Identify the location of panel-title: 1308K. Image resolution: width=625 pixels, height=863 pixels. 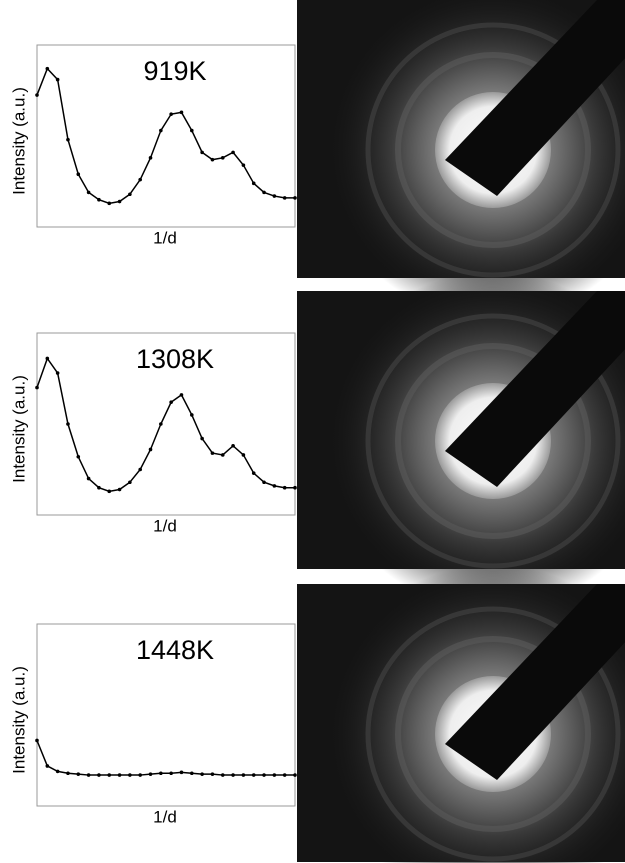
(175, 359).